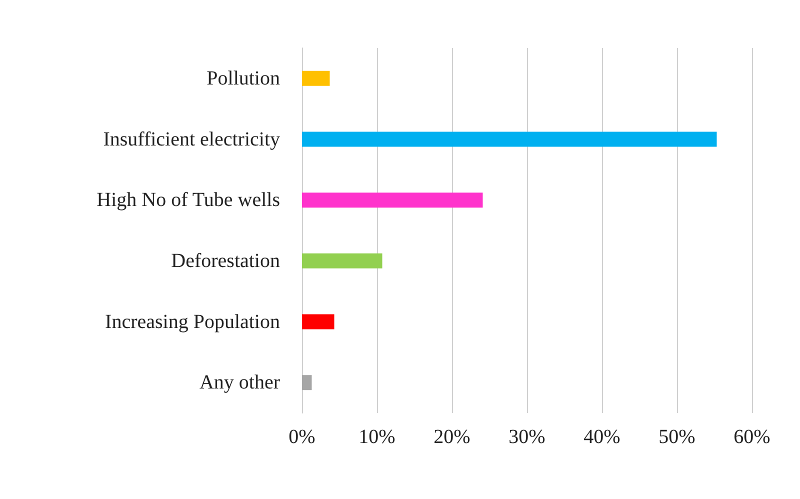 The height and width of the screenshot is (499, 800). Describe the element at coordinates (225, 261) in the screenshot. I see `y-tick-label: Deforestation` at that location.